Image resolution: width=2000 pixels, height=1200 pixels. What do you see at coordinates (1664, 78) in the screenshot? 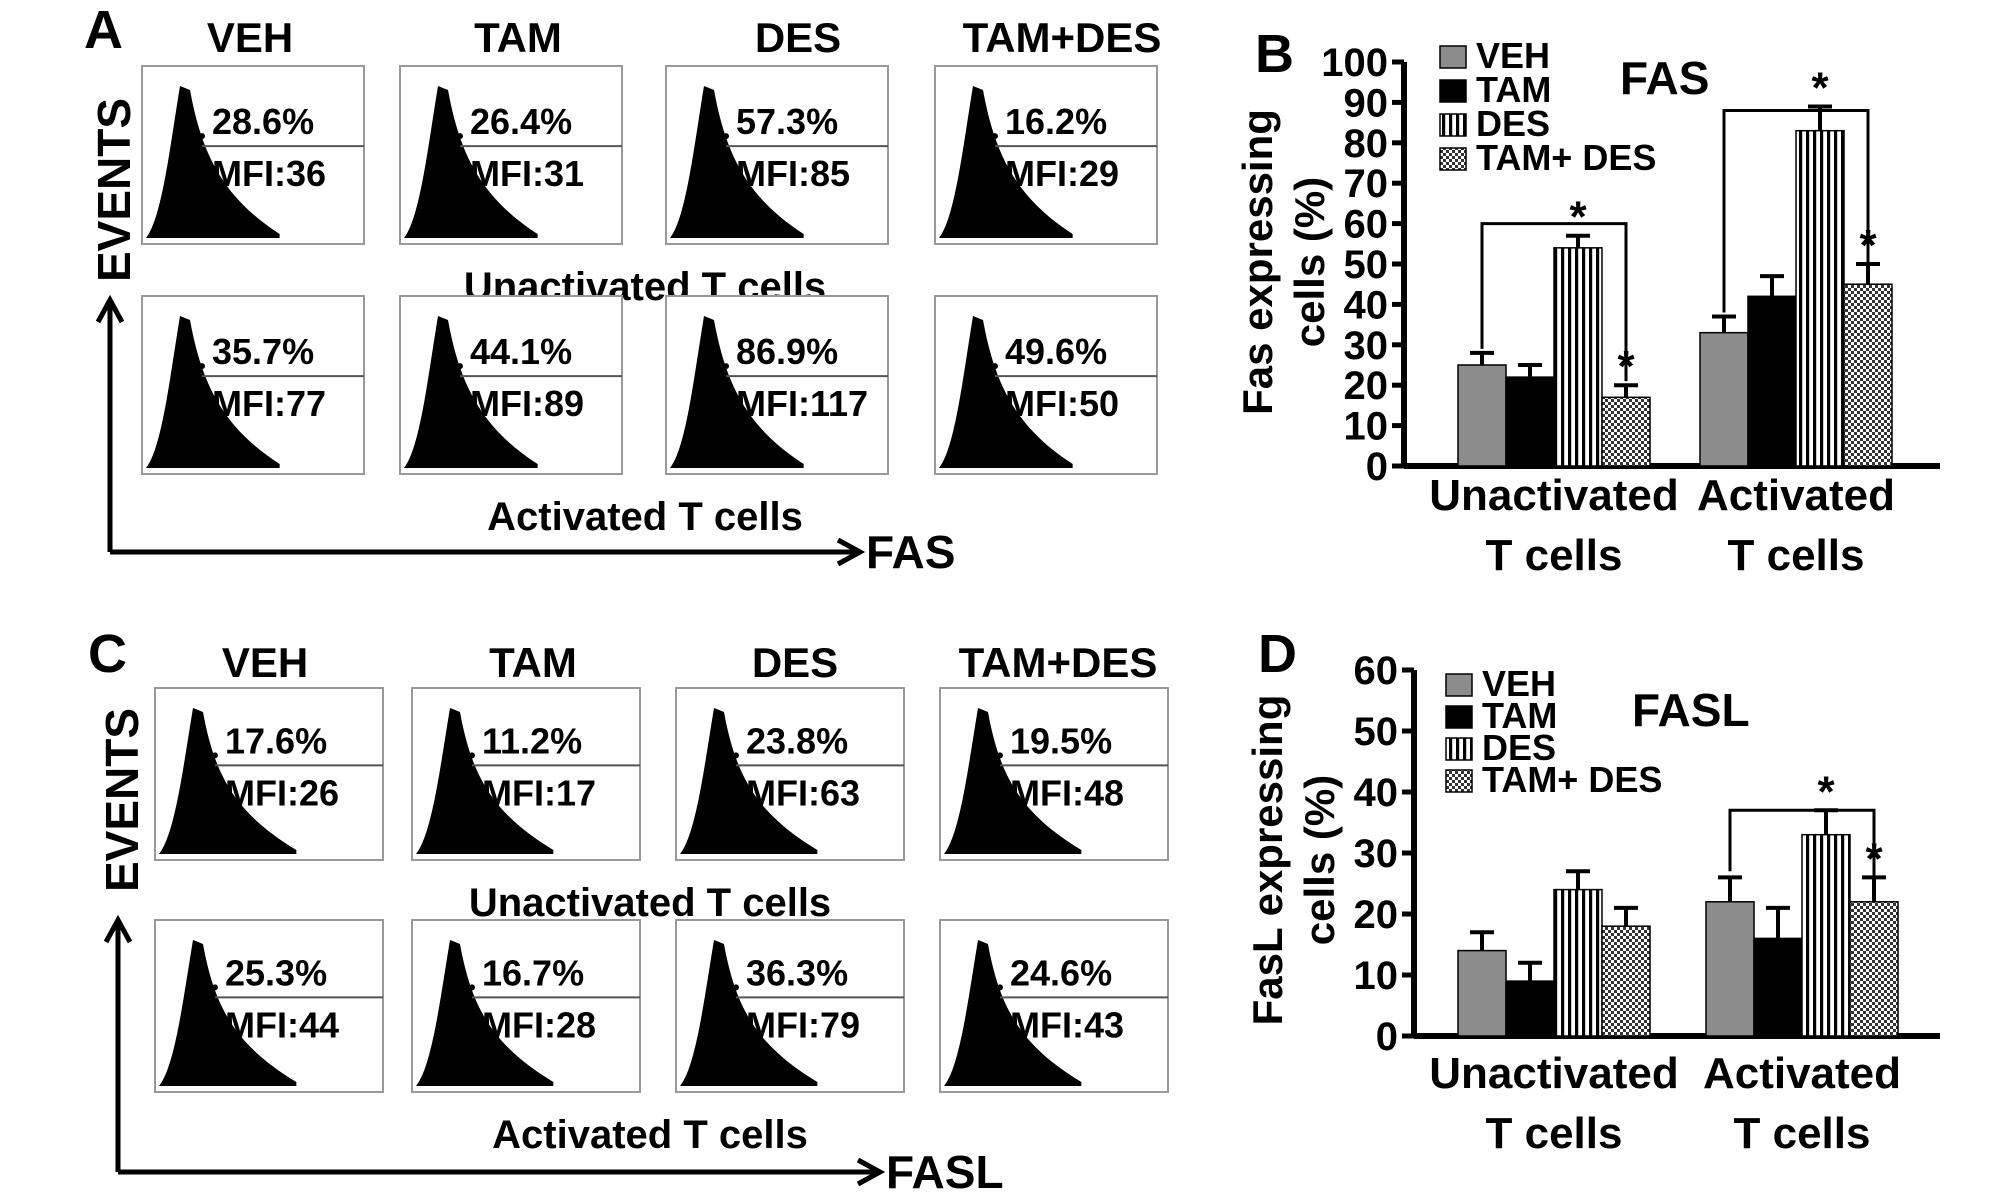
I see `chart-title: FAS` at bounding box center [1664, 78].